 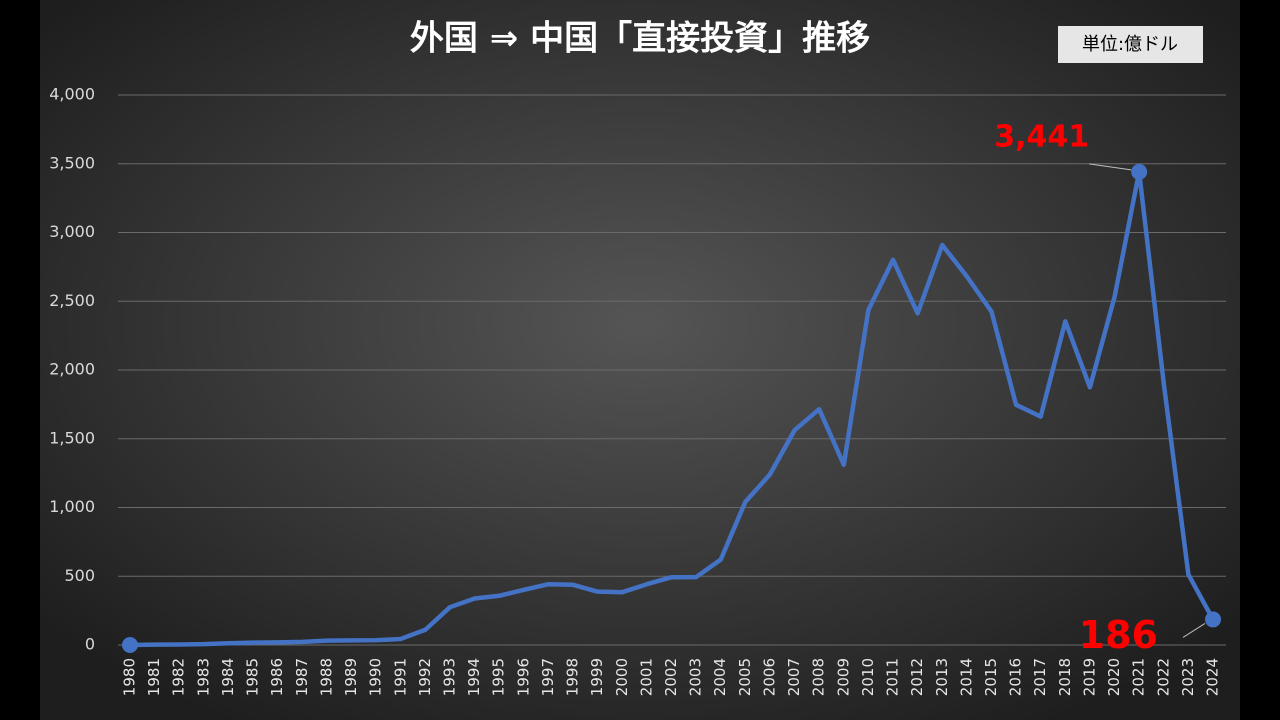 I want to click on x-tick-label: 2008, so click(x=819, y=677).